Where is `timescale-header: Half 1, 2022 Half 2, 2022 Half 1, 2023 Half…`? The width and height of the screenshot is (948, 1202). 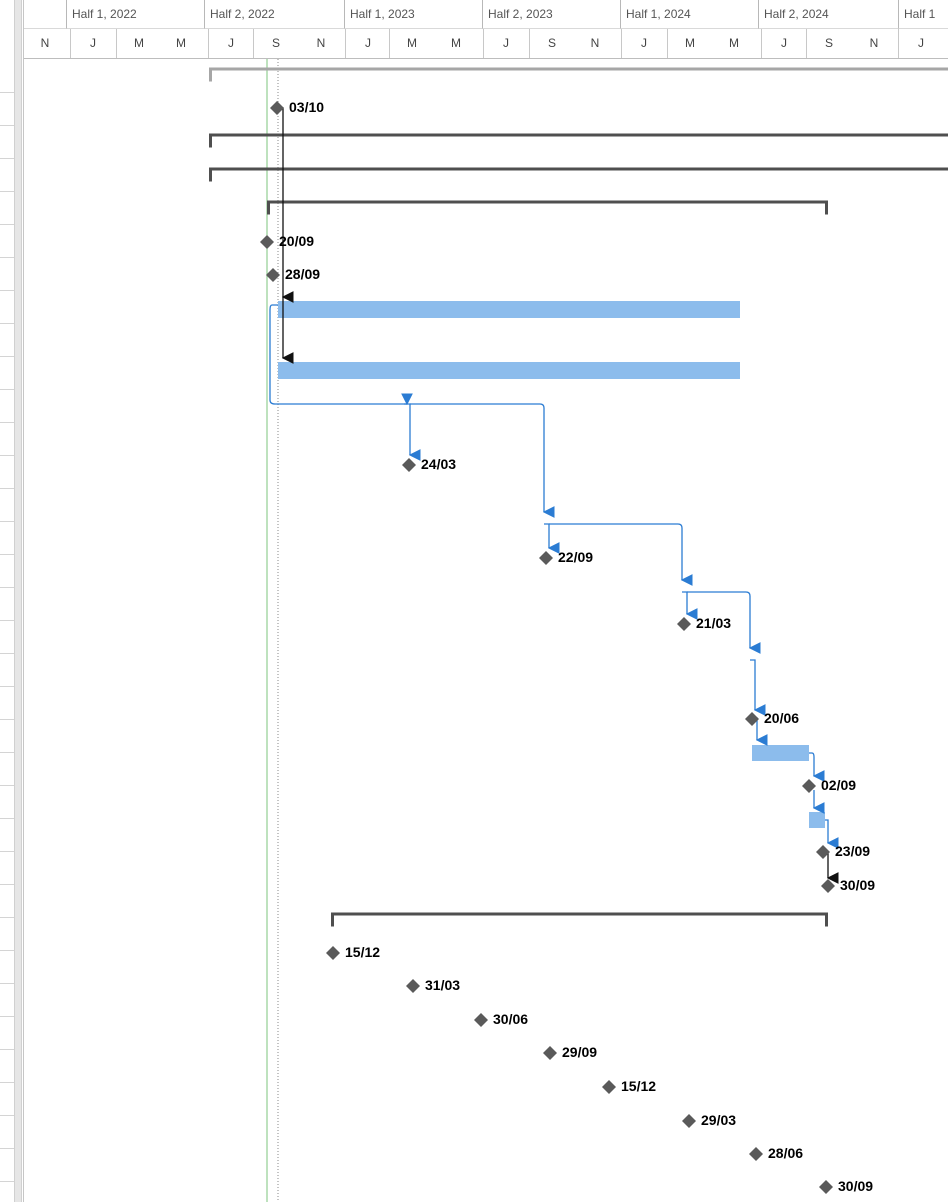 timescale-header: Half 1, 2022 Half 2, 2022 Half 1, 2023 Half… is located at coordinates (486, 29).